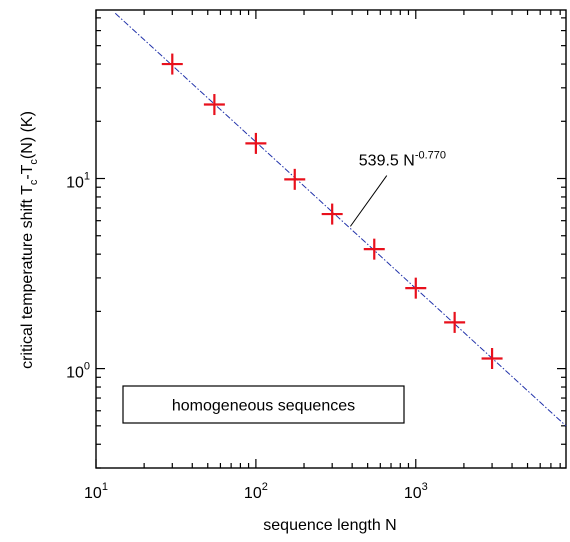 Image resolution: width=570 pixels, height=542 pixels. I want to click on x-tick-label: 10¹, so click(96, 491).